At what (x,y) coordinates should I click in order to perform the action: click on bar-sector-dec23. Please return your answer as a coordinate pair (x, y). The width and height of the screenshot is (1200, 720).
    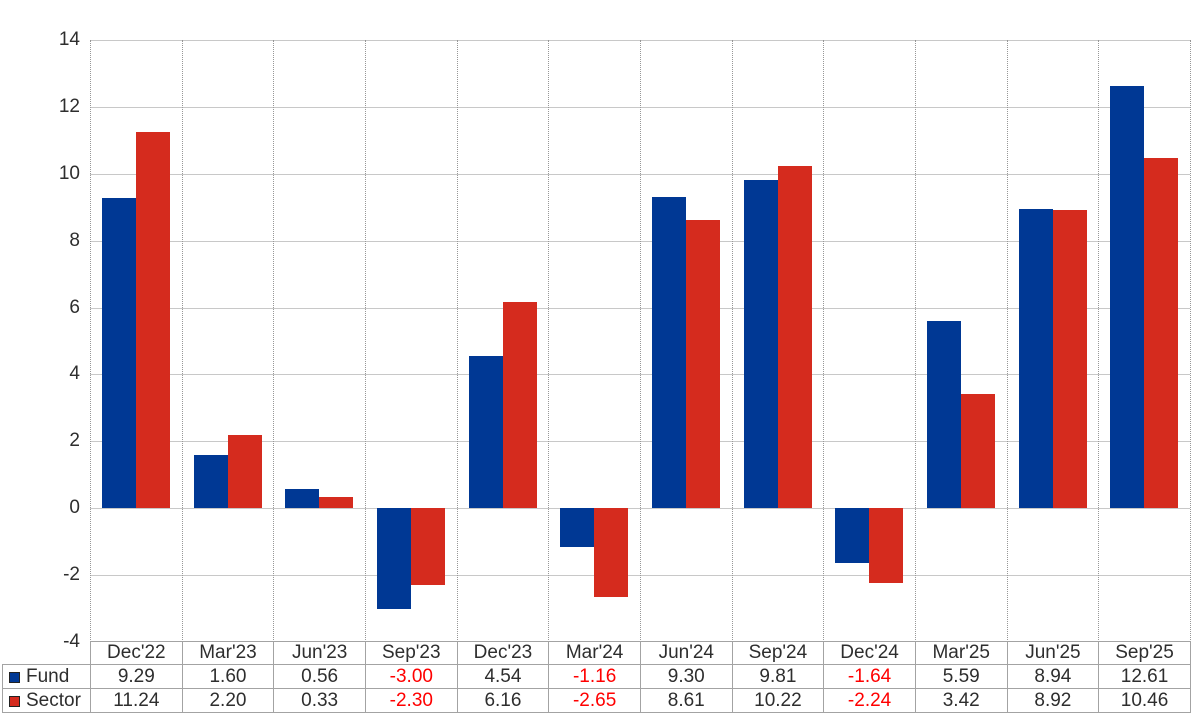
    Looking at the image, I should click on (519, 405).